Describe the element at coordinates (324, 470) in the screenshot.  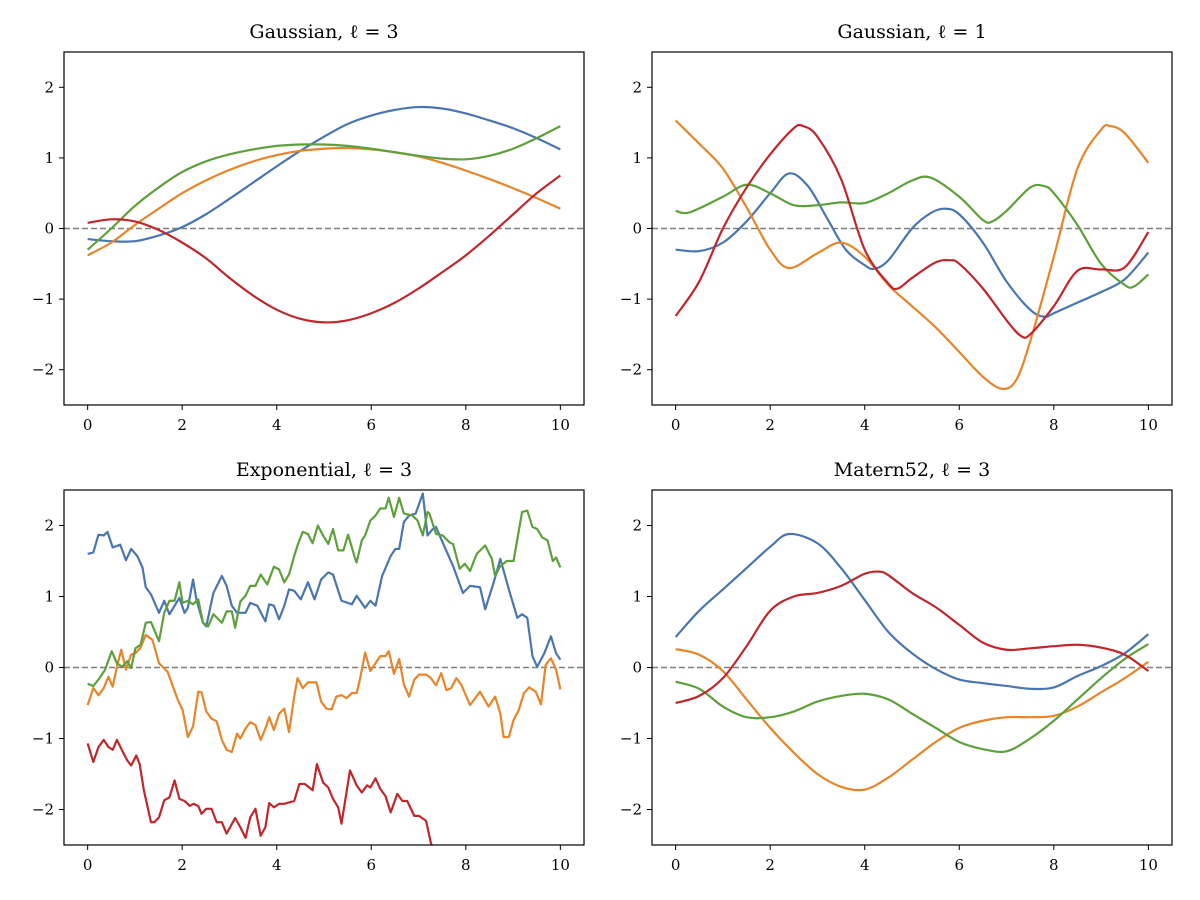
I see `subplot-title: Exponential, ℓ = 3` at that location.